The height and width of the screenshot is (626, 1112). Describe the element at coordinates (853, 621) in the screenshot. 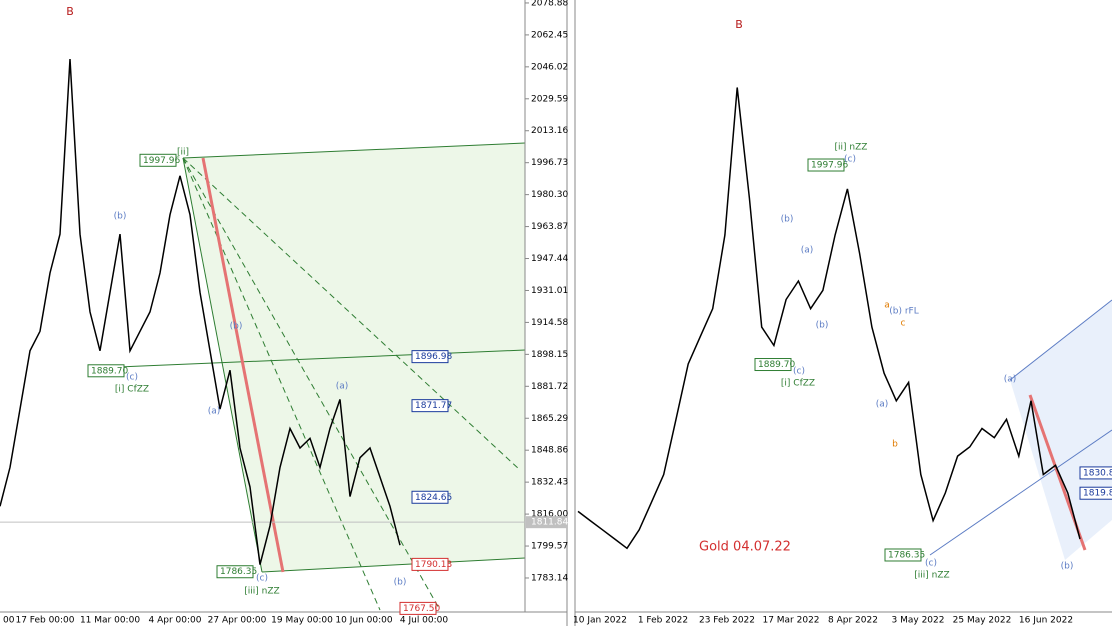

I see `x-tick-label: 8 Apr 2022` at that location.